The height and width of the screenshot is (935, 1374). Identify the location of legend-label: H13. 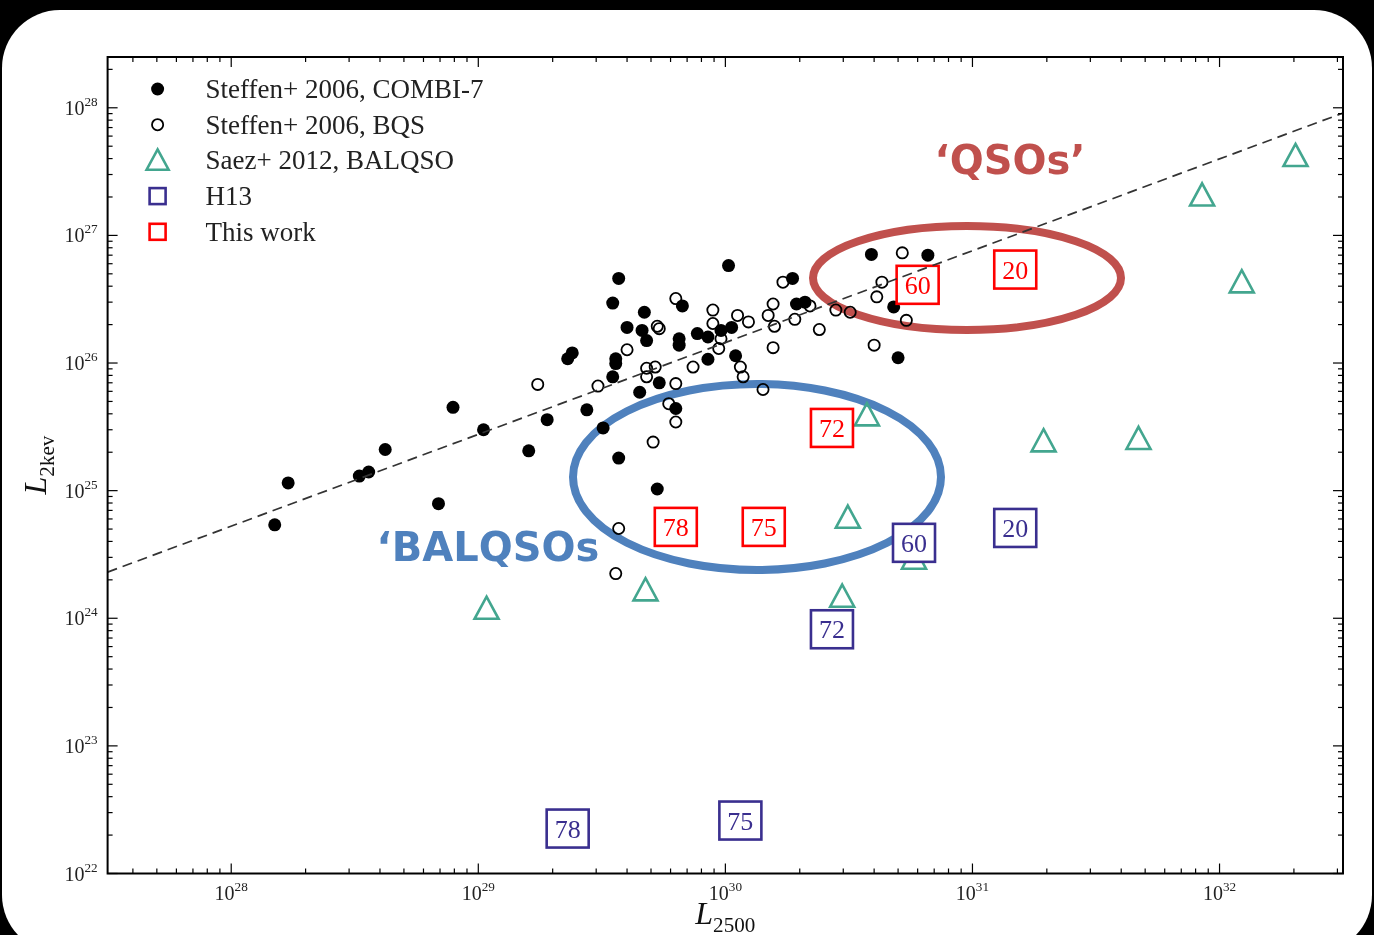
(229, 196).